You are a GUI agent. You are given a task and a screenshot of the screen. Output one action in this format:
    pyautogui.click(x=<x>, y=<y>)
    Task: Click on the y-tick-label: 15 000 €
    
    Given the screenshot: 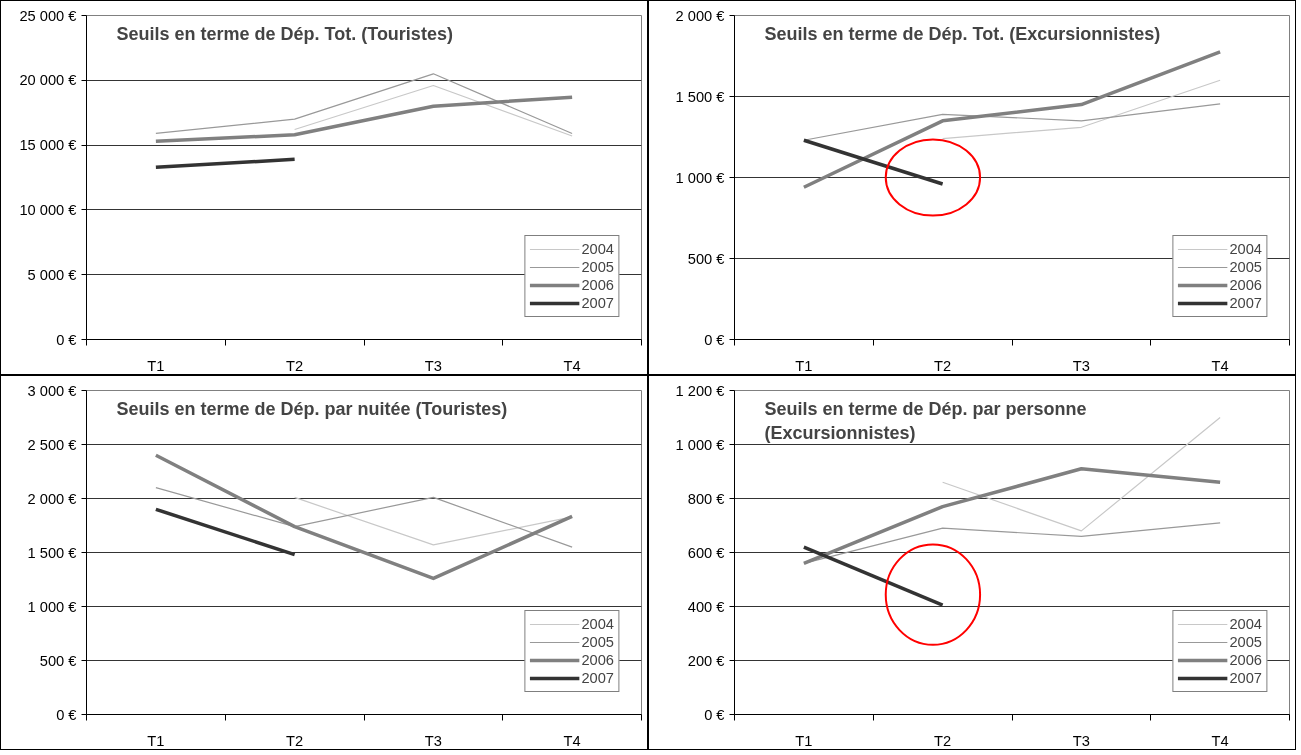 What is the action you would take?
    pyautogui.click(x=48, y=145)
    